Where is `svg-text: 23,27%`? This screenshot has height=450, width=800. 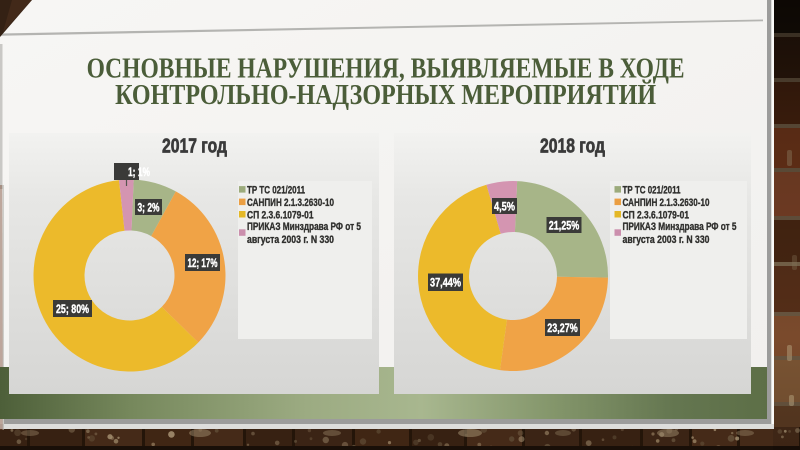 svg-text: 23,27% is located at coordinates (562, 328).